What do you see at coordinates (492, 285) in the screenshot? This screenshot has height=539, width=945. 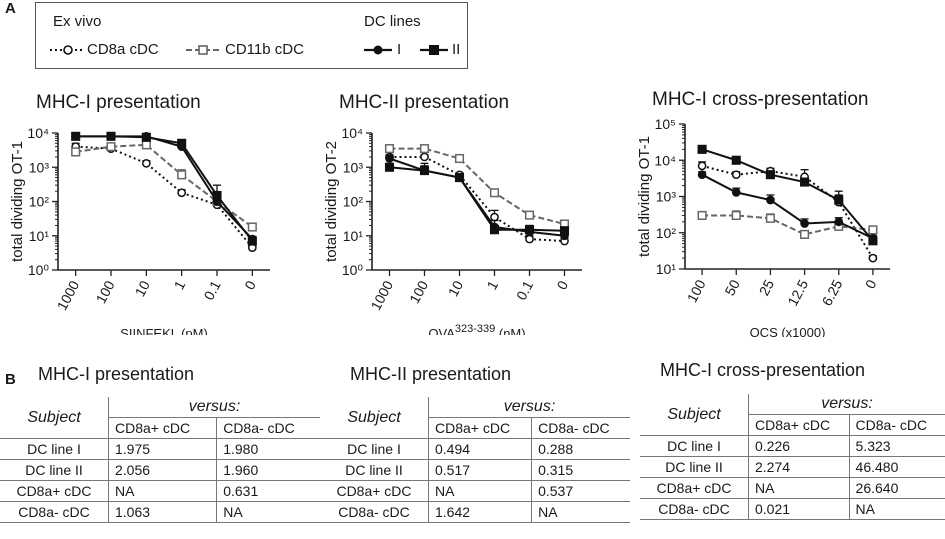 I see `x-tick-label: 1` at bounding box center [492, 285].